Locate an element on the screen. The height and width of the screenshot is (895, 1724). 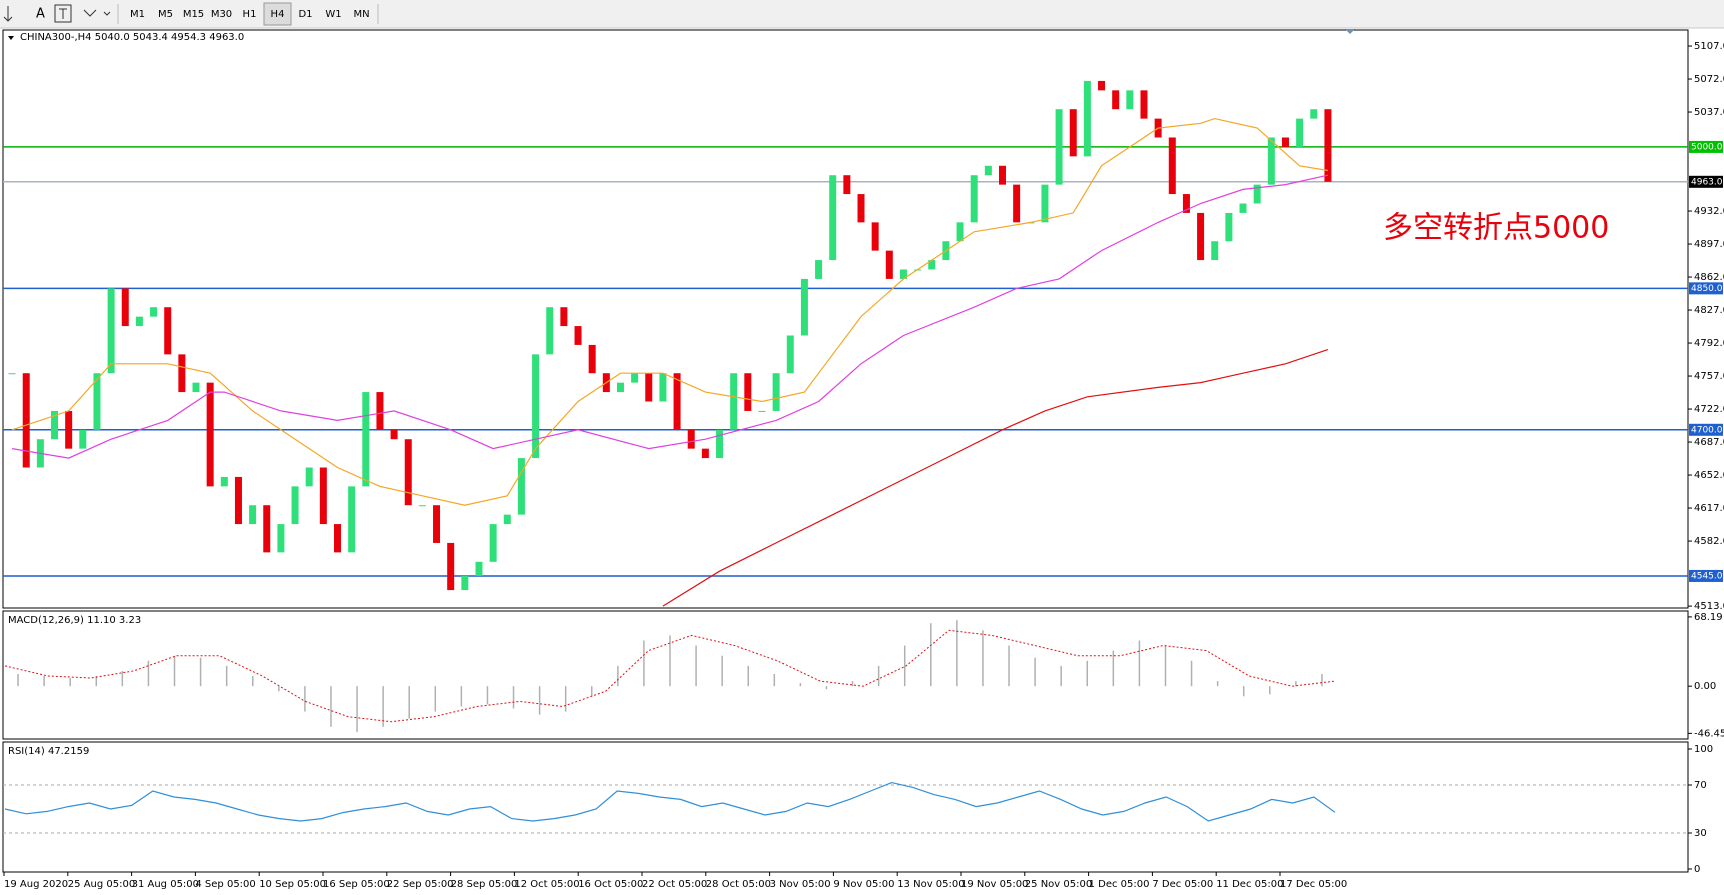
x-tick-label: 22 Oct 05:00 is located at coordinates (674, 884).